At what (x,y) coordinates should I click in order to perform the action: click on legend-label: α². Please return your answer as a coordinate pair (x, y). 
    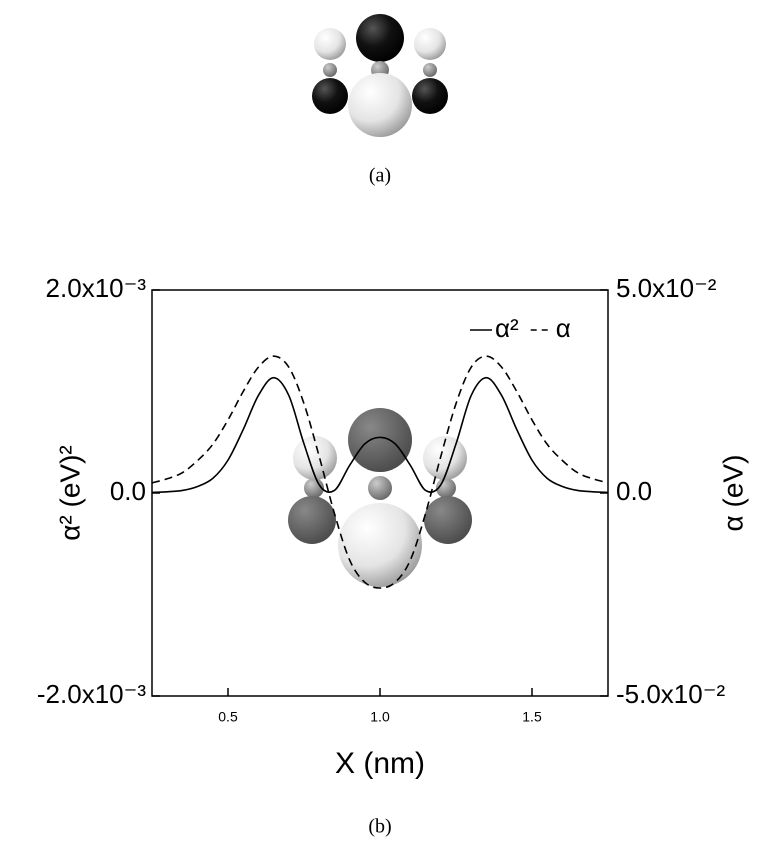
    Looking at the image, I should click on (507, 328).